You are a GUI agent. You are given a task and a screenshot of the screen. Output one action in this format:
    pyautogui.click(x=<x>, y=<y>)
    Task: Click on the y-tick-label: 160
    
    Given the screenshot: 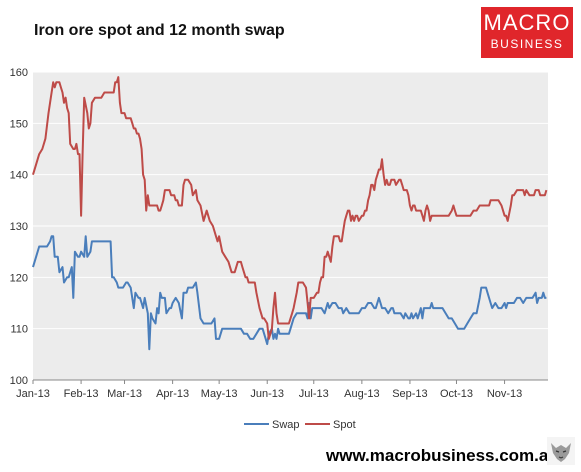 What is the action you would take?
    pyautogui.click(x=19, y=73)
    